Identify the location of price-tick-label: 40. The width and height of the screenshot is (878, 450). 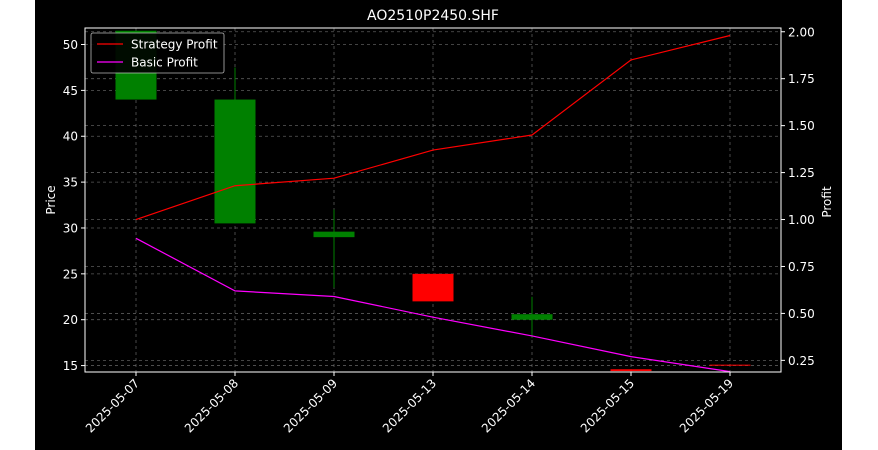
(70, 137).